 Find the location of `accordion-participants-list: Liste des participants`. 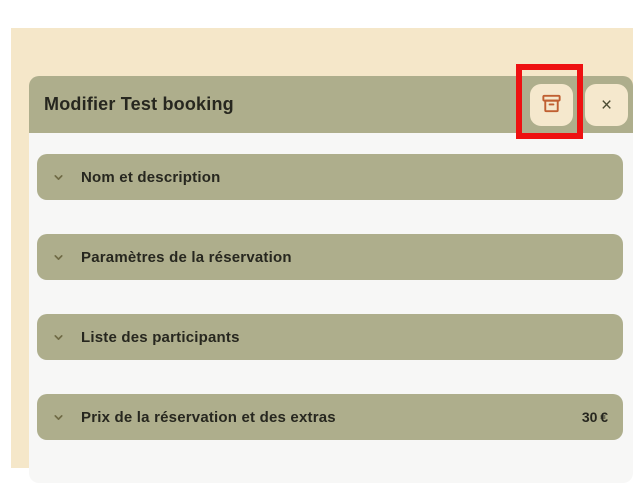

accordion-participants-list: Liste des participants is located at coordinates (330, 337).